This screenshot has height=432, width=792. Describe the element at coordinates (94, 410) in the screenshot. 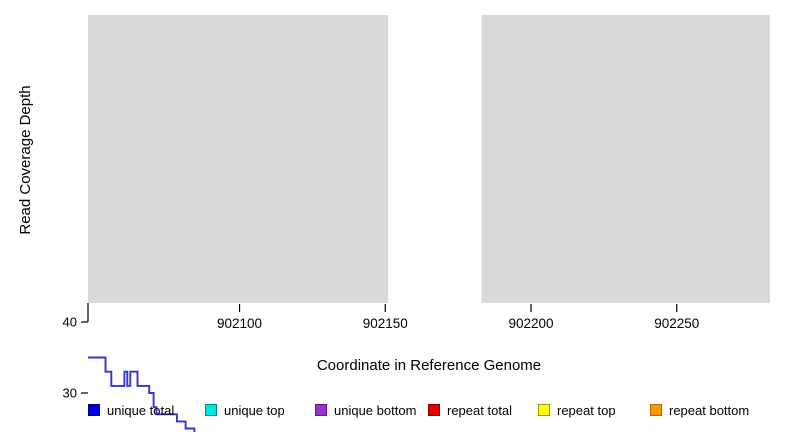

I see `legend-swatch-unique-total` at that location.